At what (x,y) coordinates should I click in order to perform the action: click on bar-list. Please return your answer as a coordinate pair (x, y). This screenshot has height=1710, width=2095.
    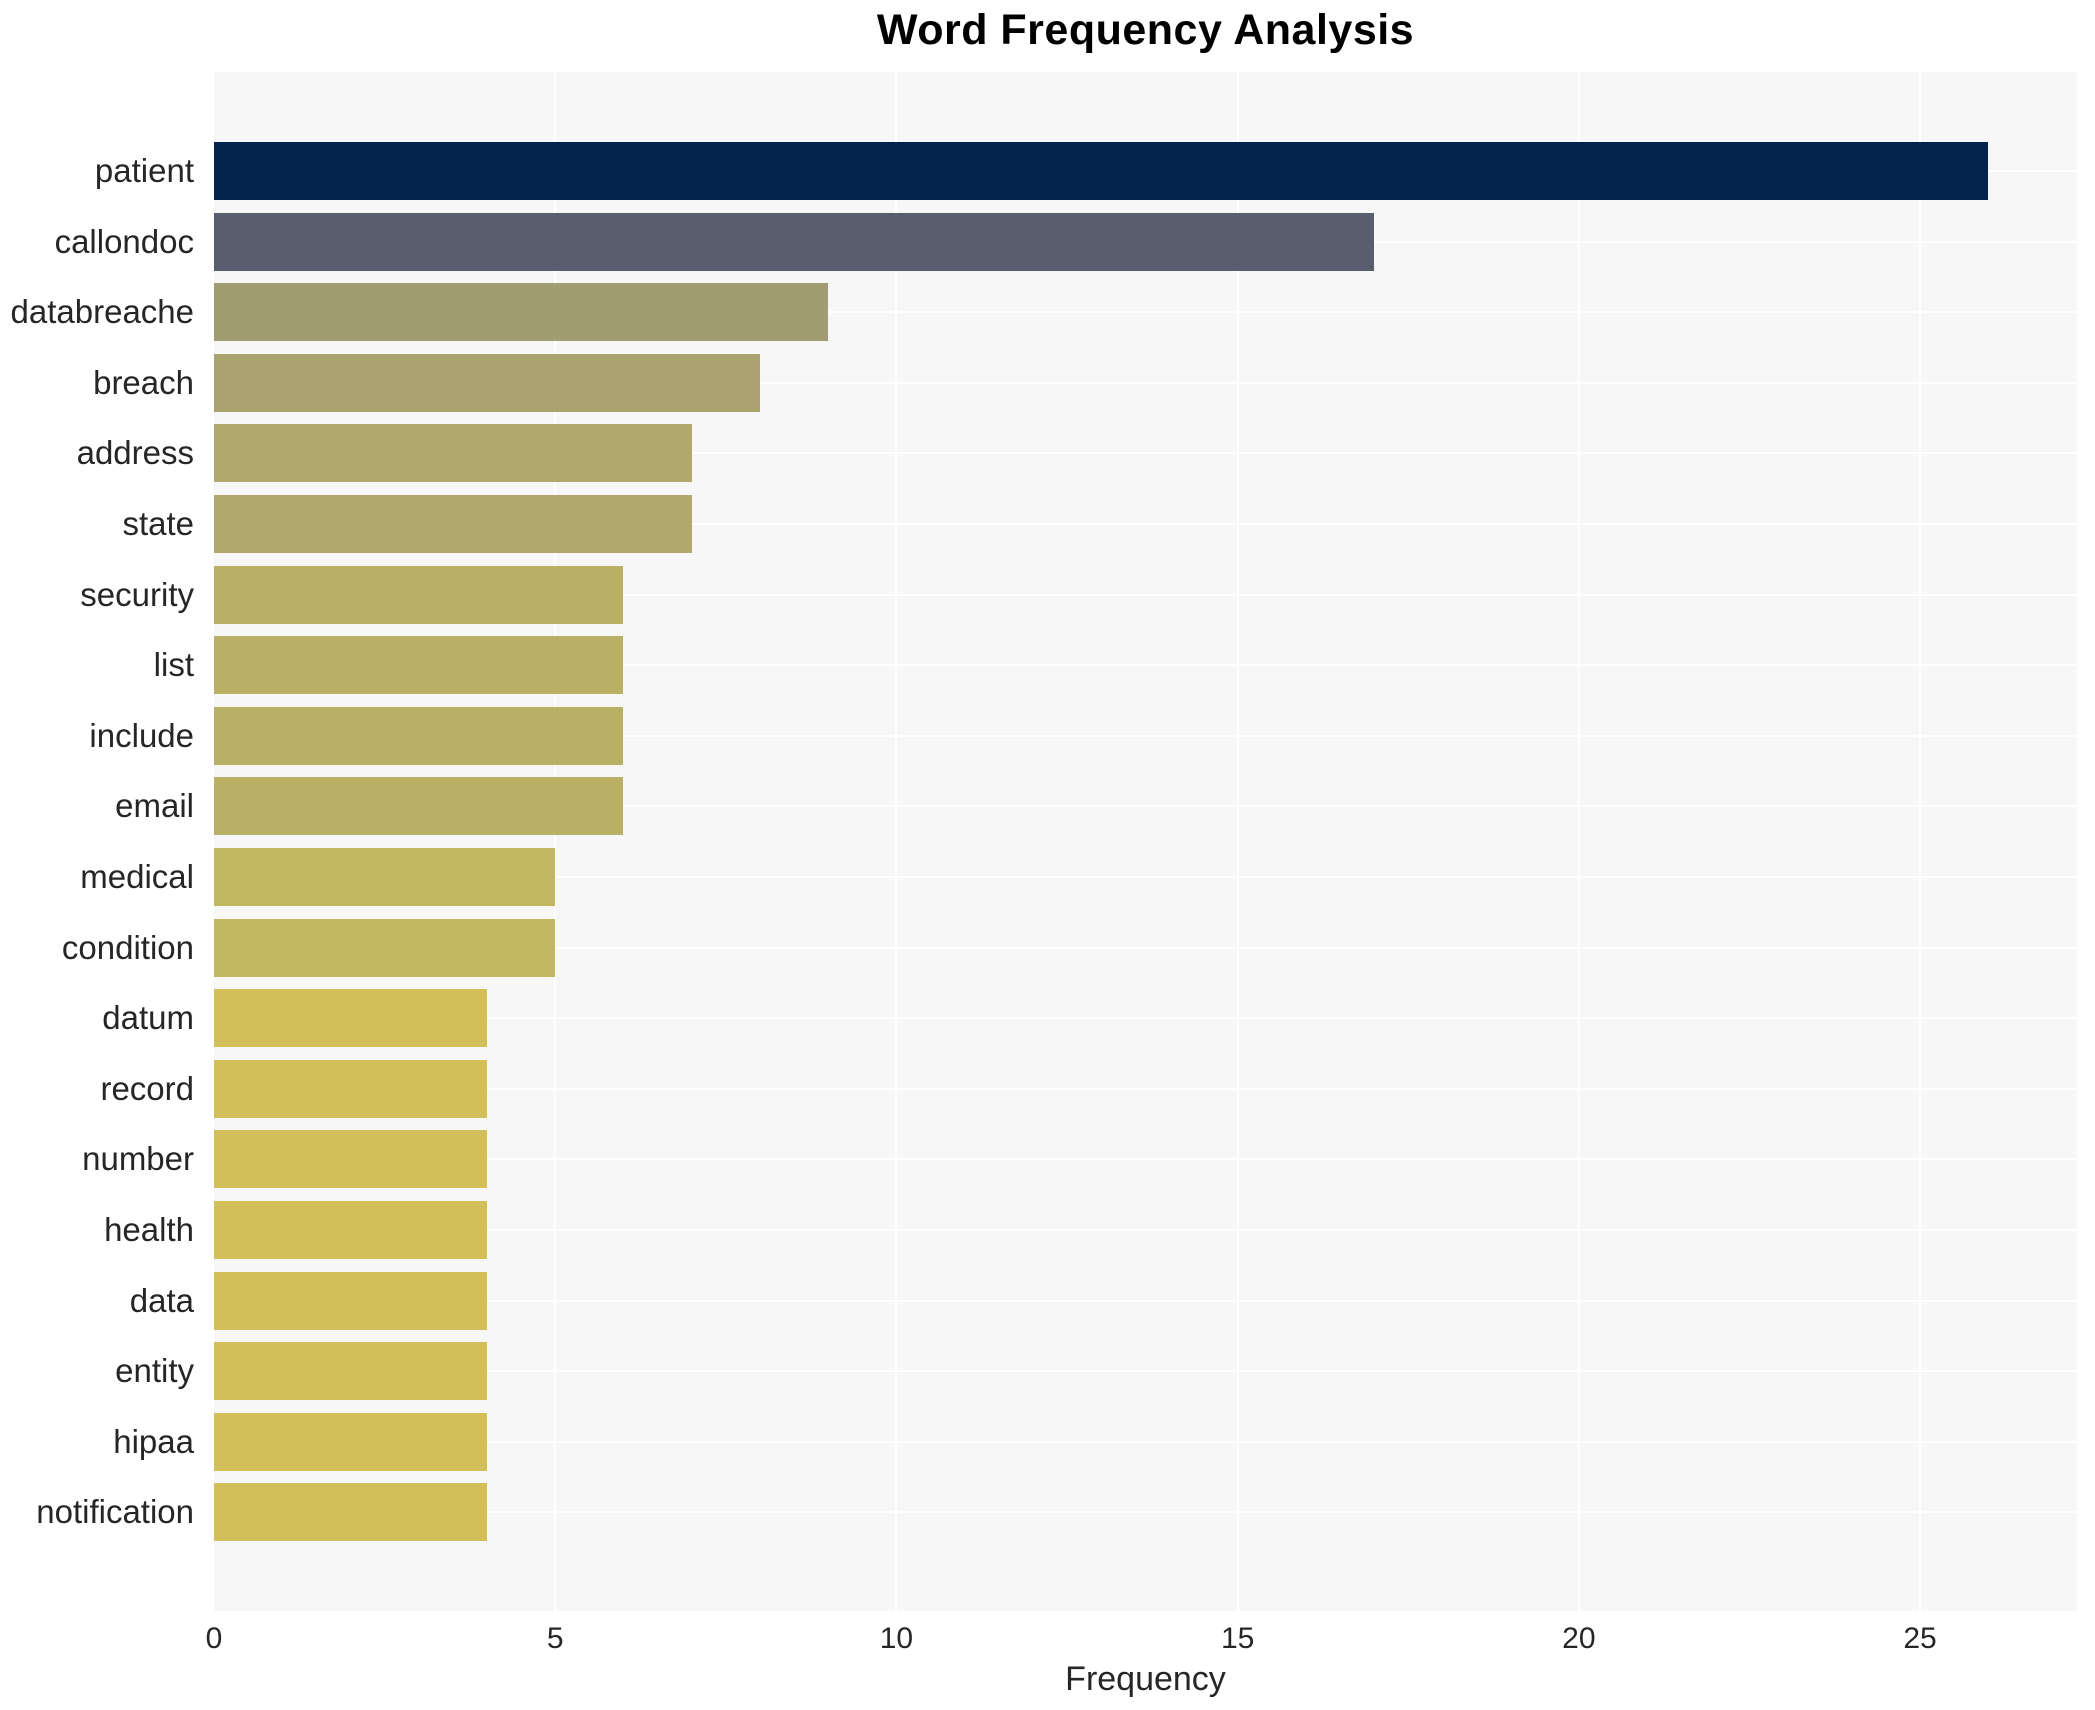
    Looking at the image, I should click on (419, 665).